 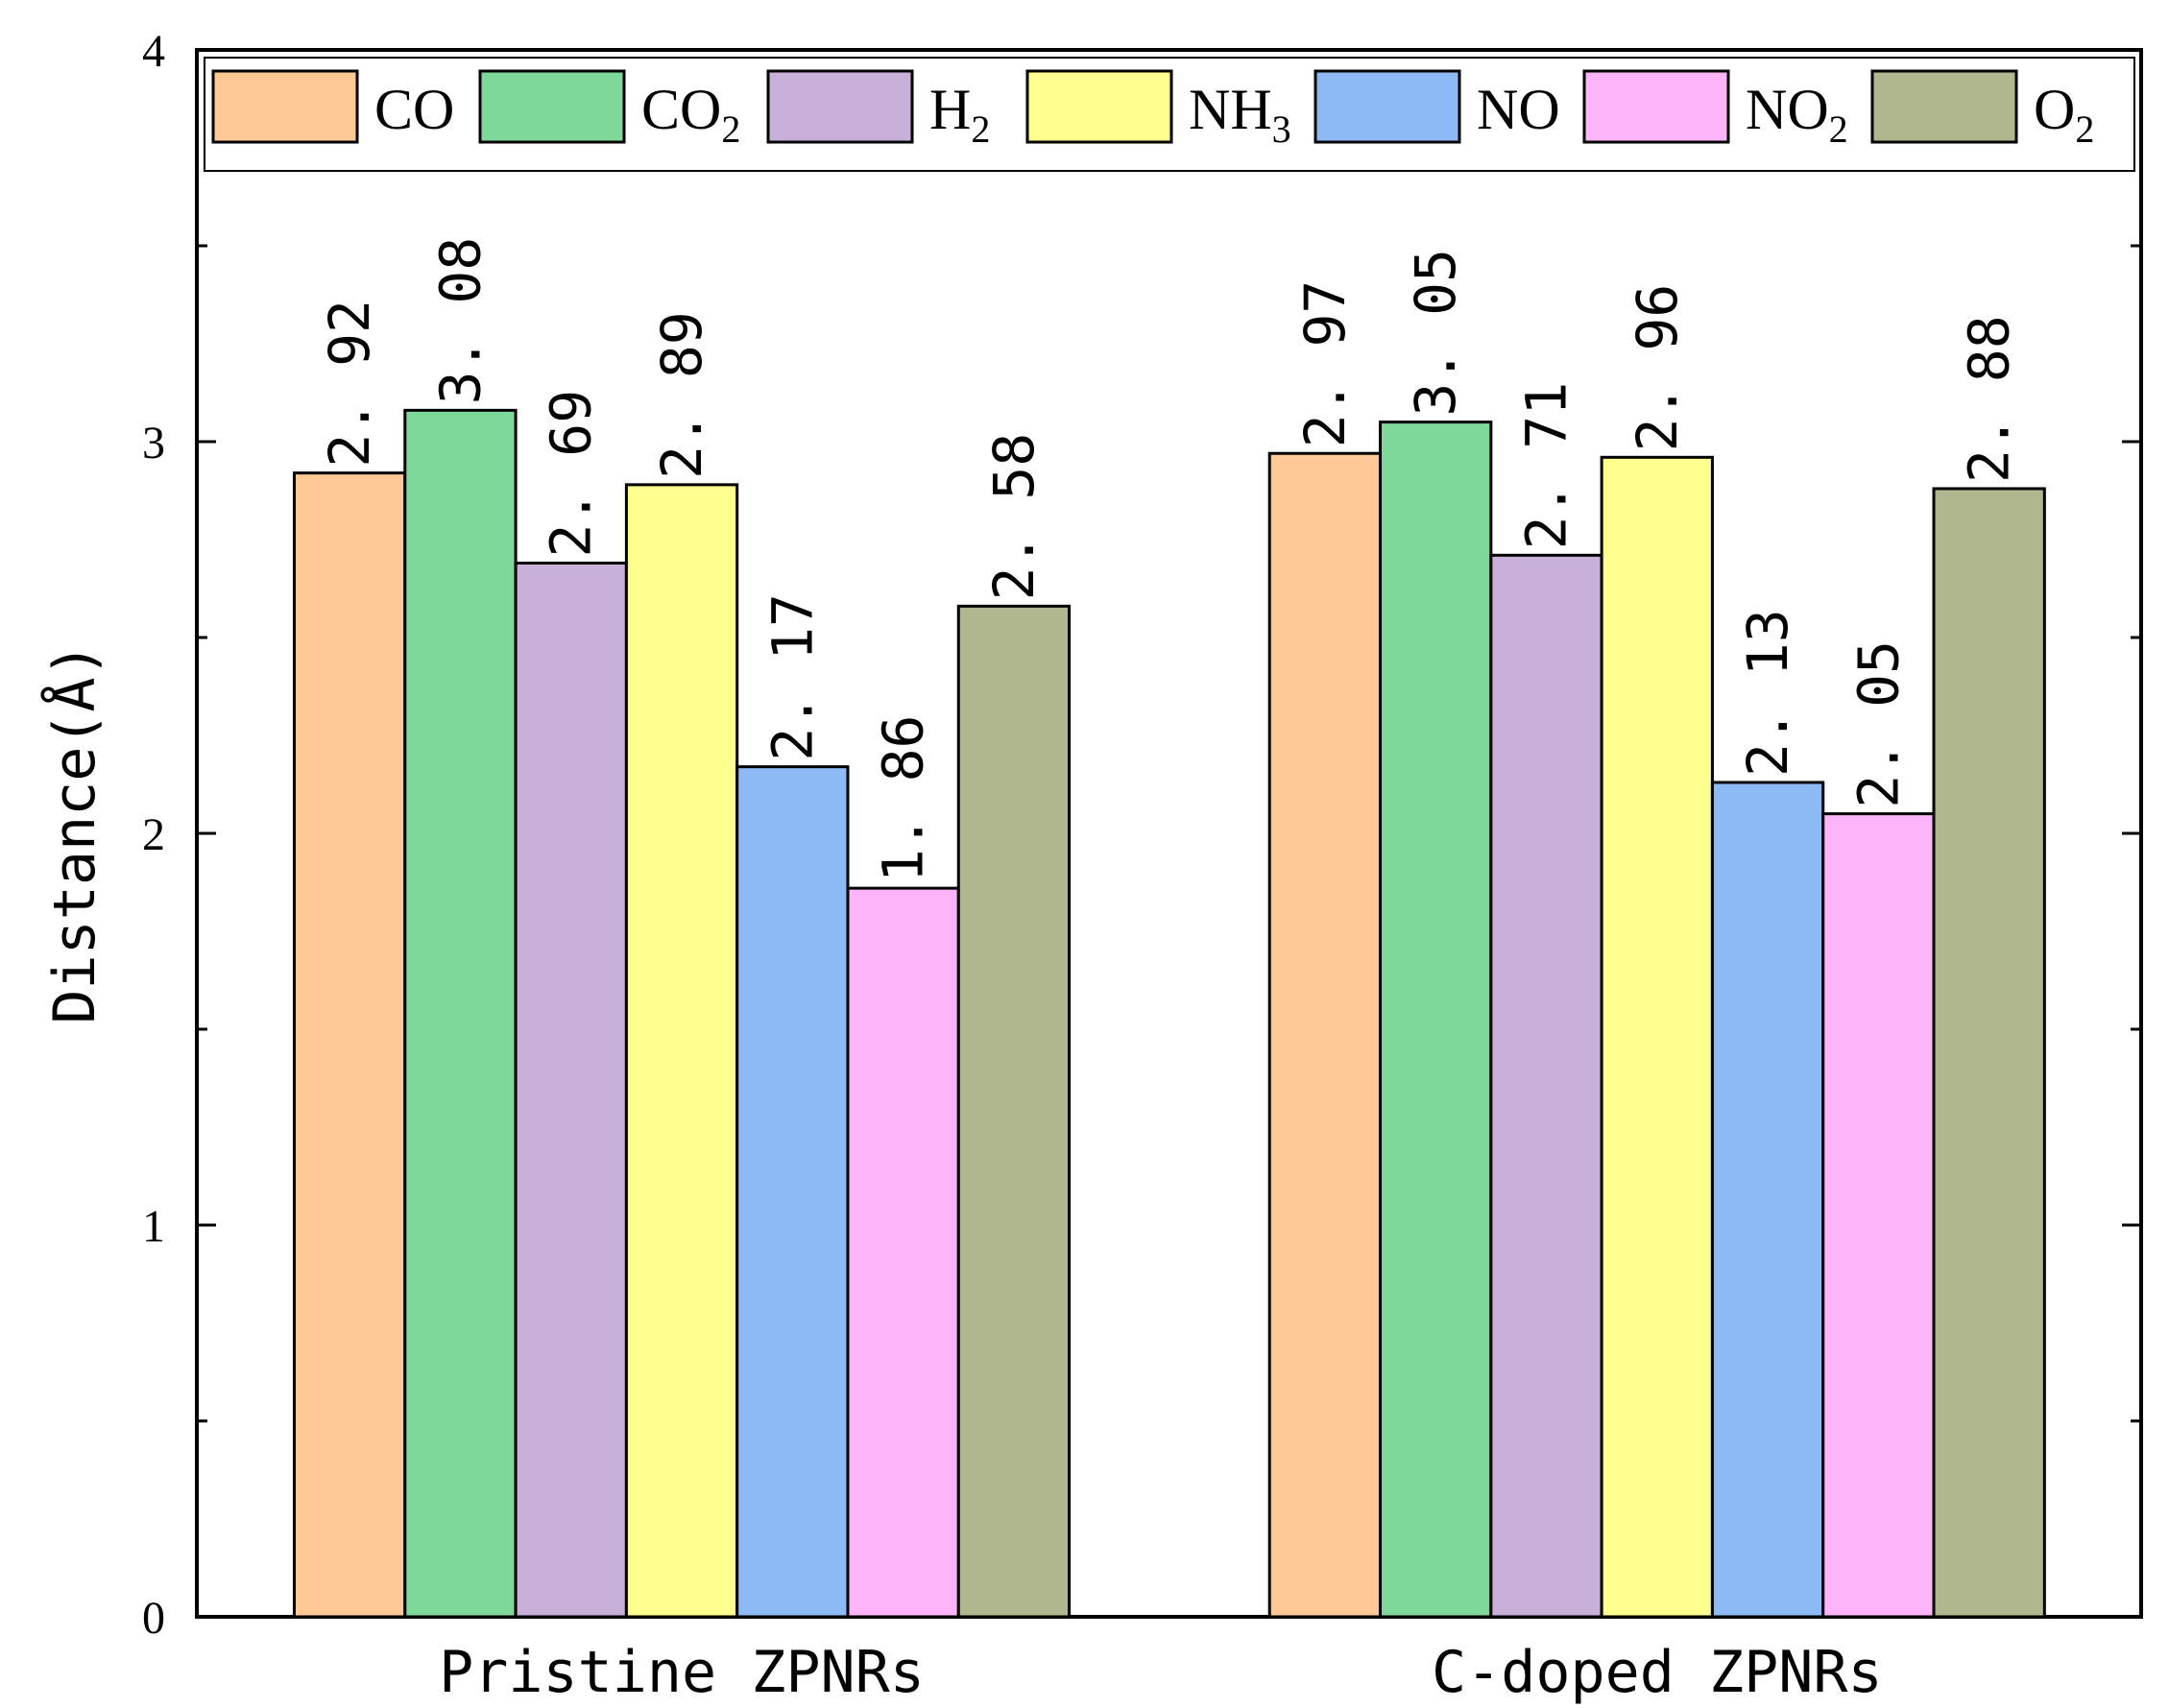 What do you see at coordinates (1546, 466) in the screenshot?
I see `data-label-H2-1: 2. 71` at bounding box center [1546, 466].